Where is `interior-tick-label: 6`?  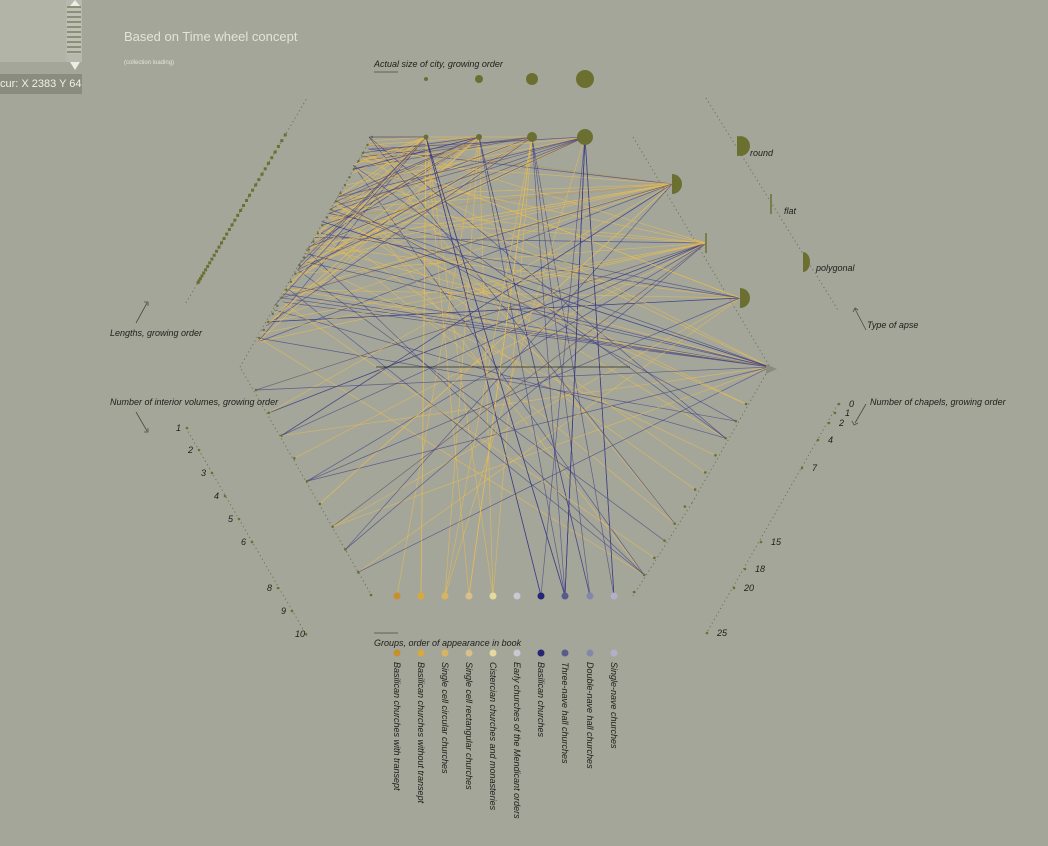 interior-tick-label: 6 is located at coordinates (243, 542).